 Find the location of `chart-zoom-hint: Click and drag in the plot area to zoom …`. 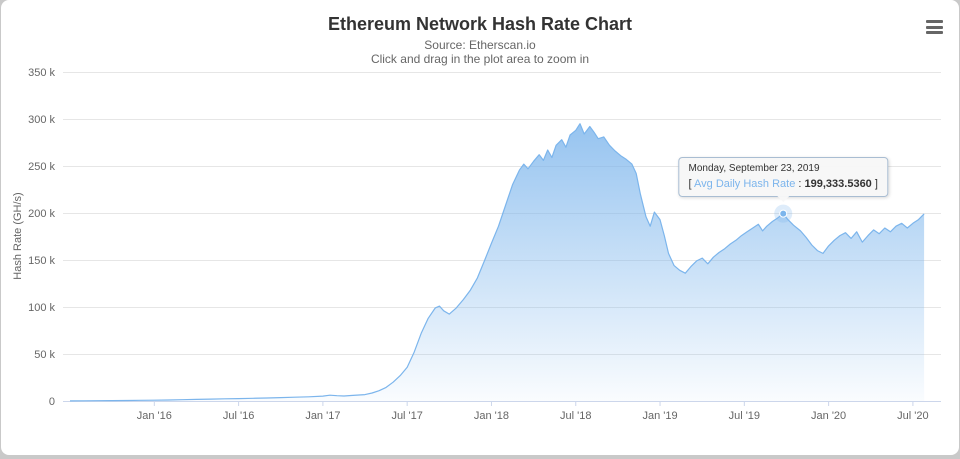

chart-zoom-hint: Click and drag in the plot area to zoom … is located at coordinates (480, 59).